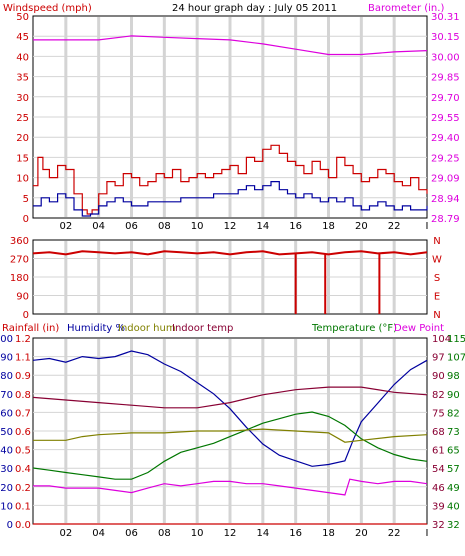 The image size is (465, 556). What do you see at coordinates (437, 278) in the screenshot?
I see `compass-tick-label: S` at bounding box center [437, 278].